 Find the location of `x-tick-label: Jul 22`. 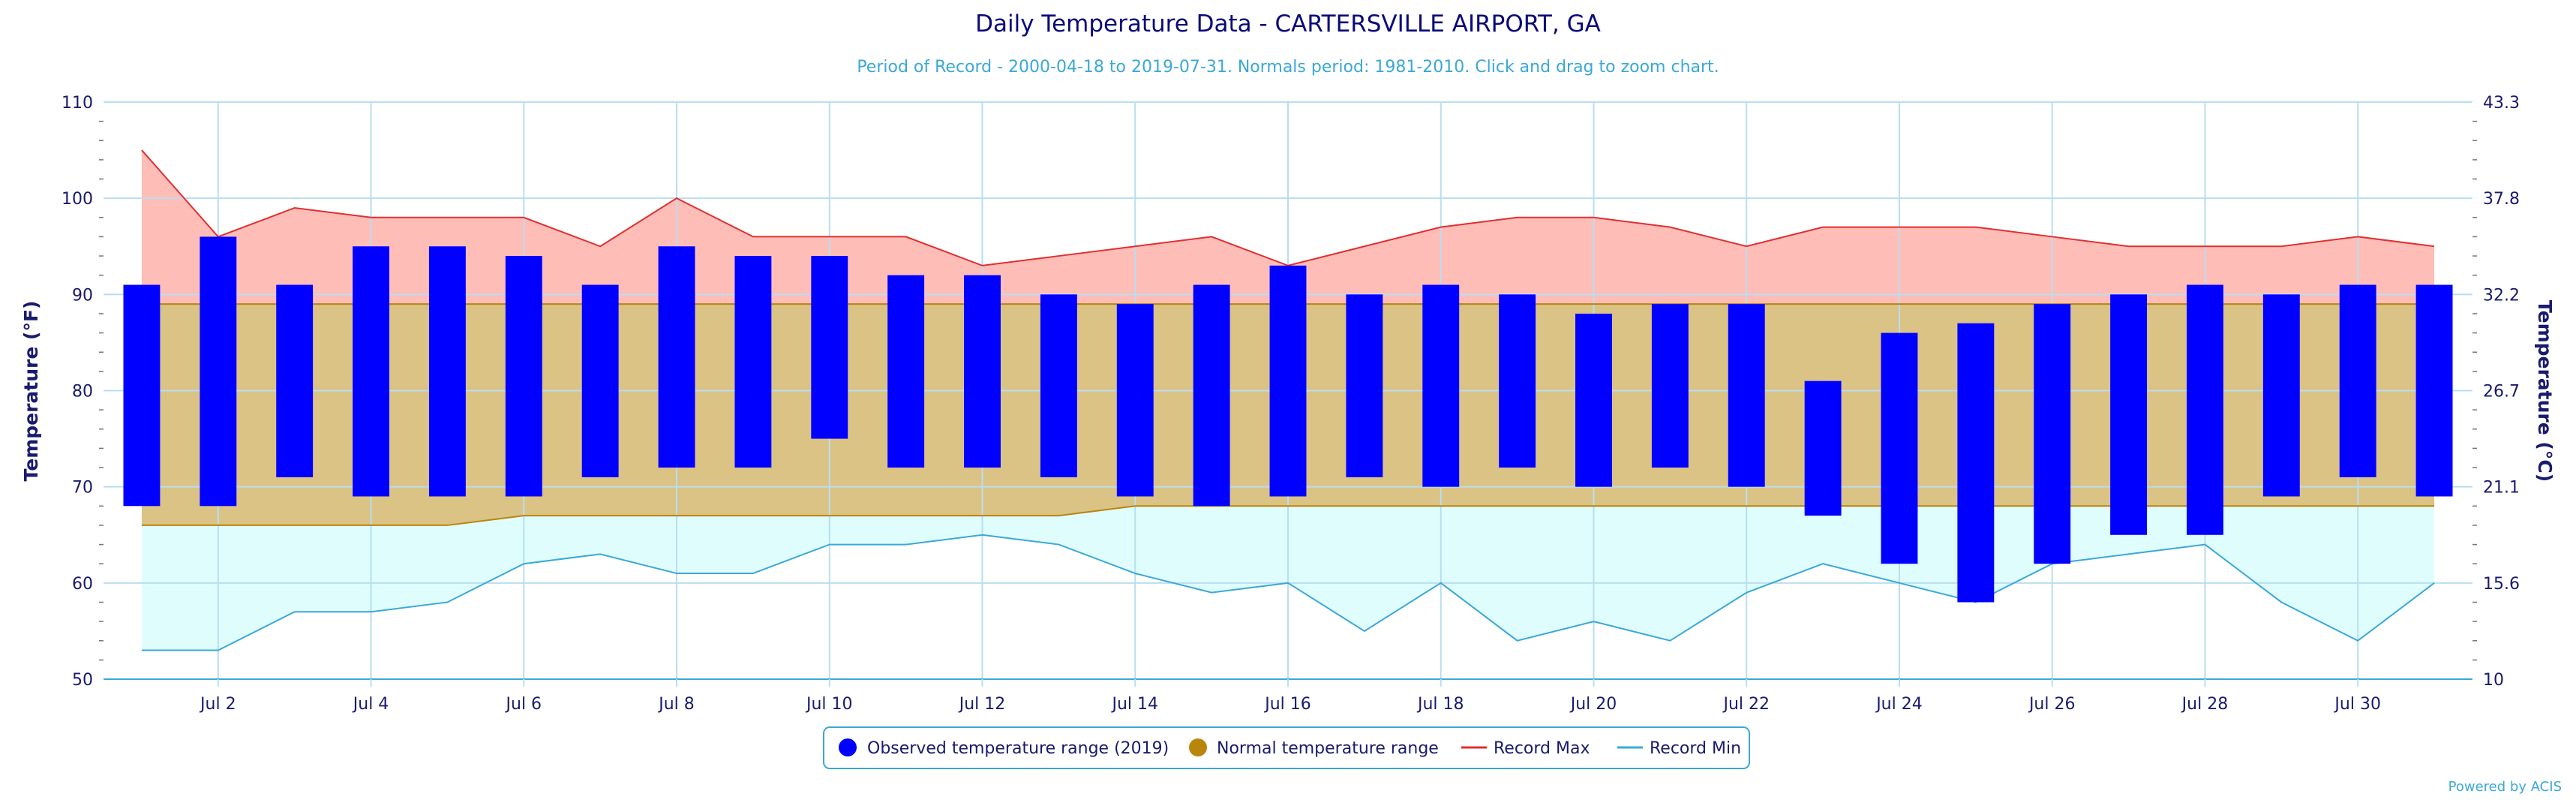

x-tick-label: Jul 22 is located at coordinates (1746, 704).